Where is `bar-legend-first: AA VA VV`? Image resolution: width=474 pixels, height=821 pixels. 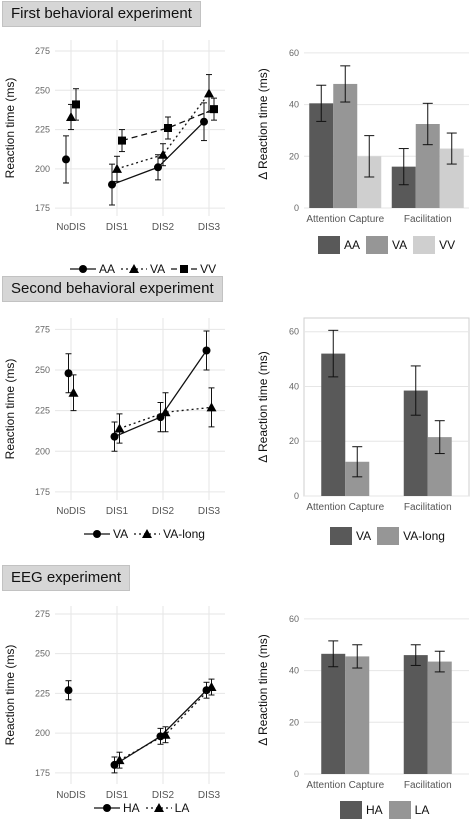
bar-legend-first: AA VA VV is located at coordinates (389, 245).